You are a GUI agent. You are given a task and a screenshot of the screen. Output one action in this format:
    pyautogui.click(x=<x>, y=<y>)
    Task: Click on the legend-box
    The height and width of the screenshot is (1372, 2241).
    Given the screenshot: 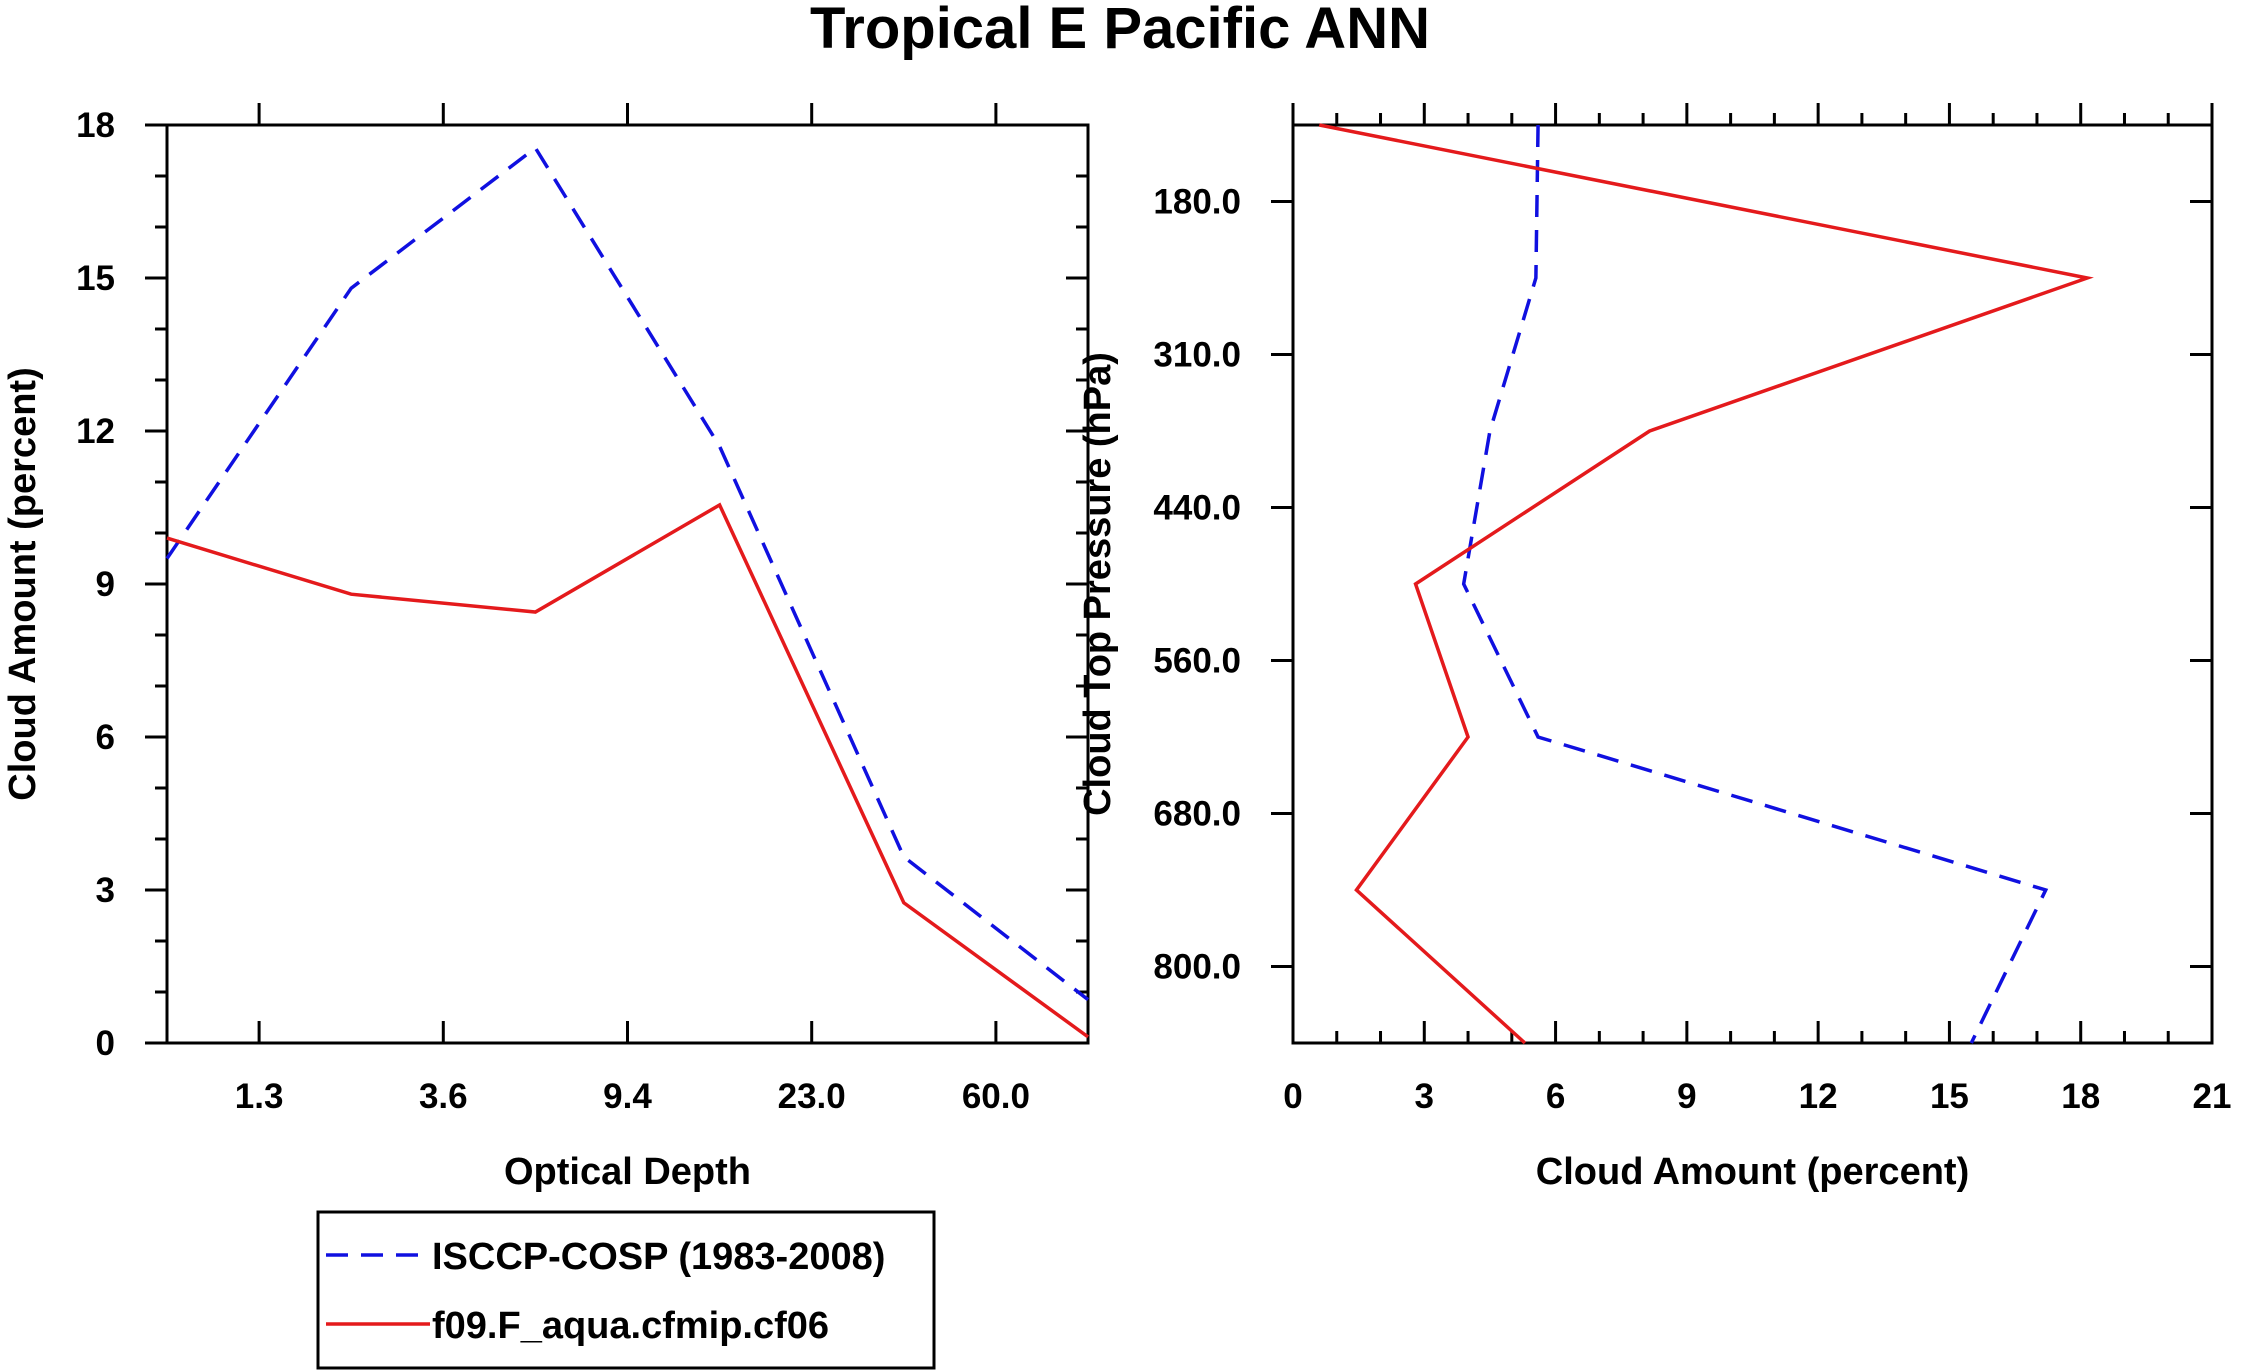 What is the action you would take?
    pyautogui.click(x=626, y=1290)
    